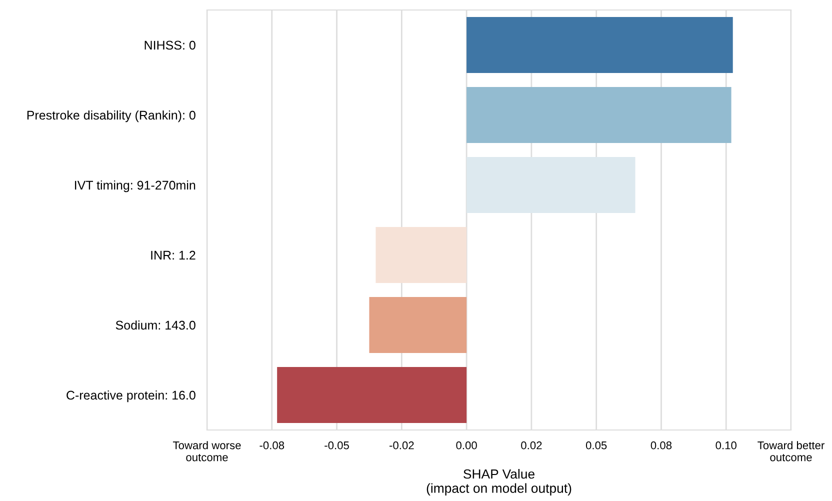 This screenshot has width=832, height=501. I want to click on y-tick-label: Prestroke disability (Rankin): 0, so click(111, 116).